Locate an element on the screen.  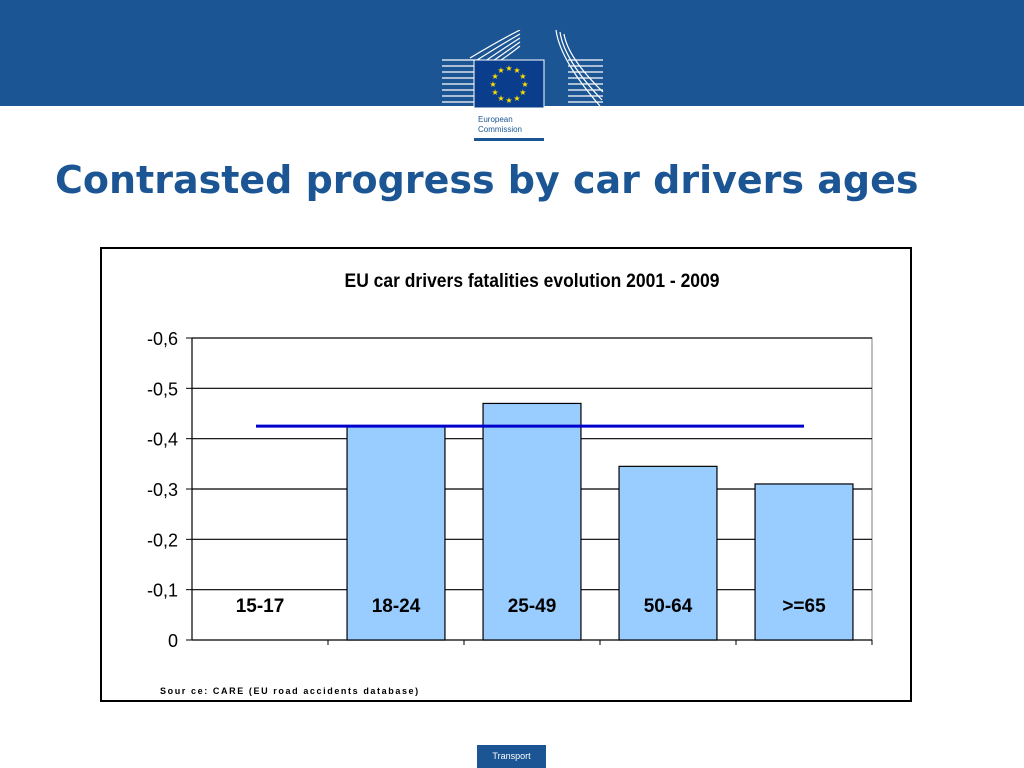
y-tick-label: -0,3 is located at coordinates (162, 490).